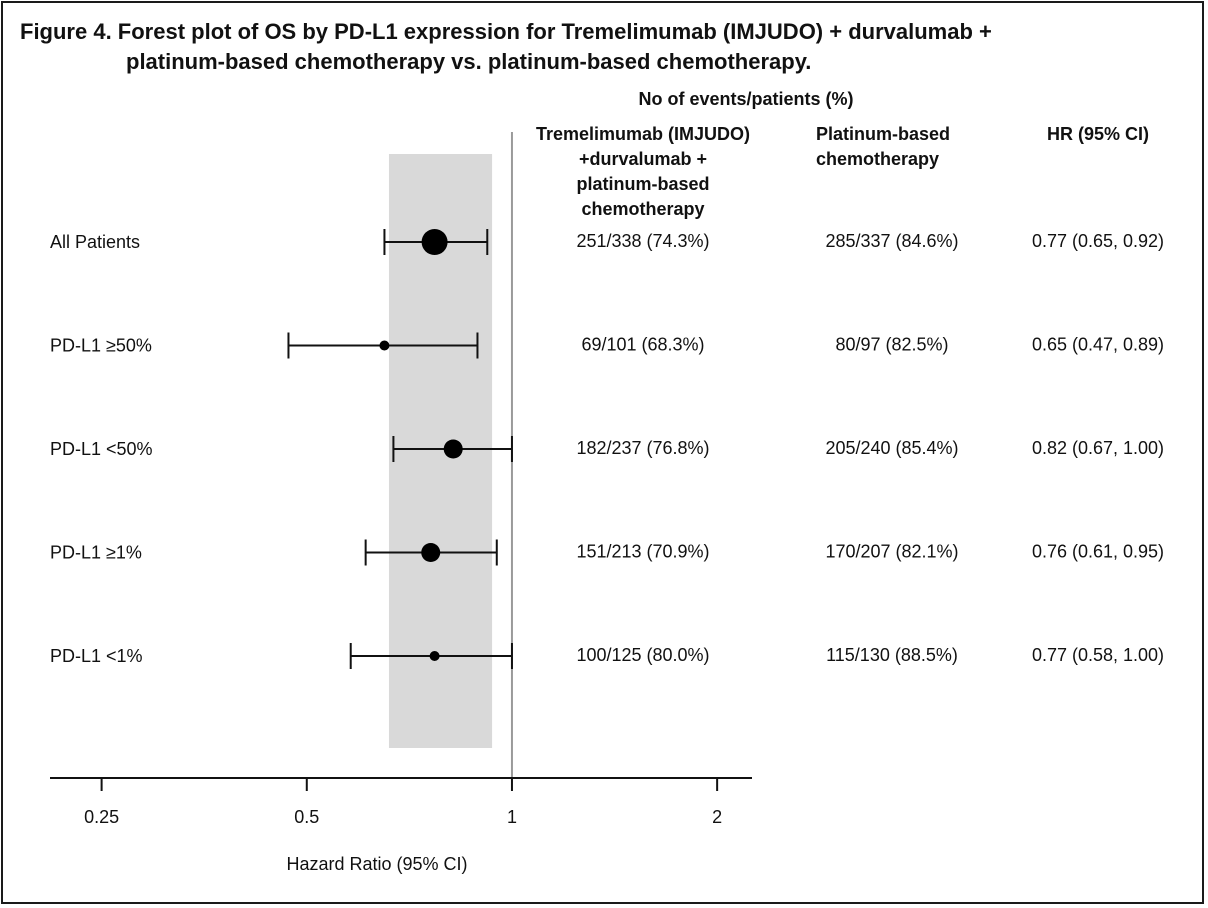 The width and height of the screenshot is (1208, 908). I want to click on control-events: 80/97 (82.5%), so click(891, 345).